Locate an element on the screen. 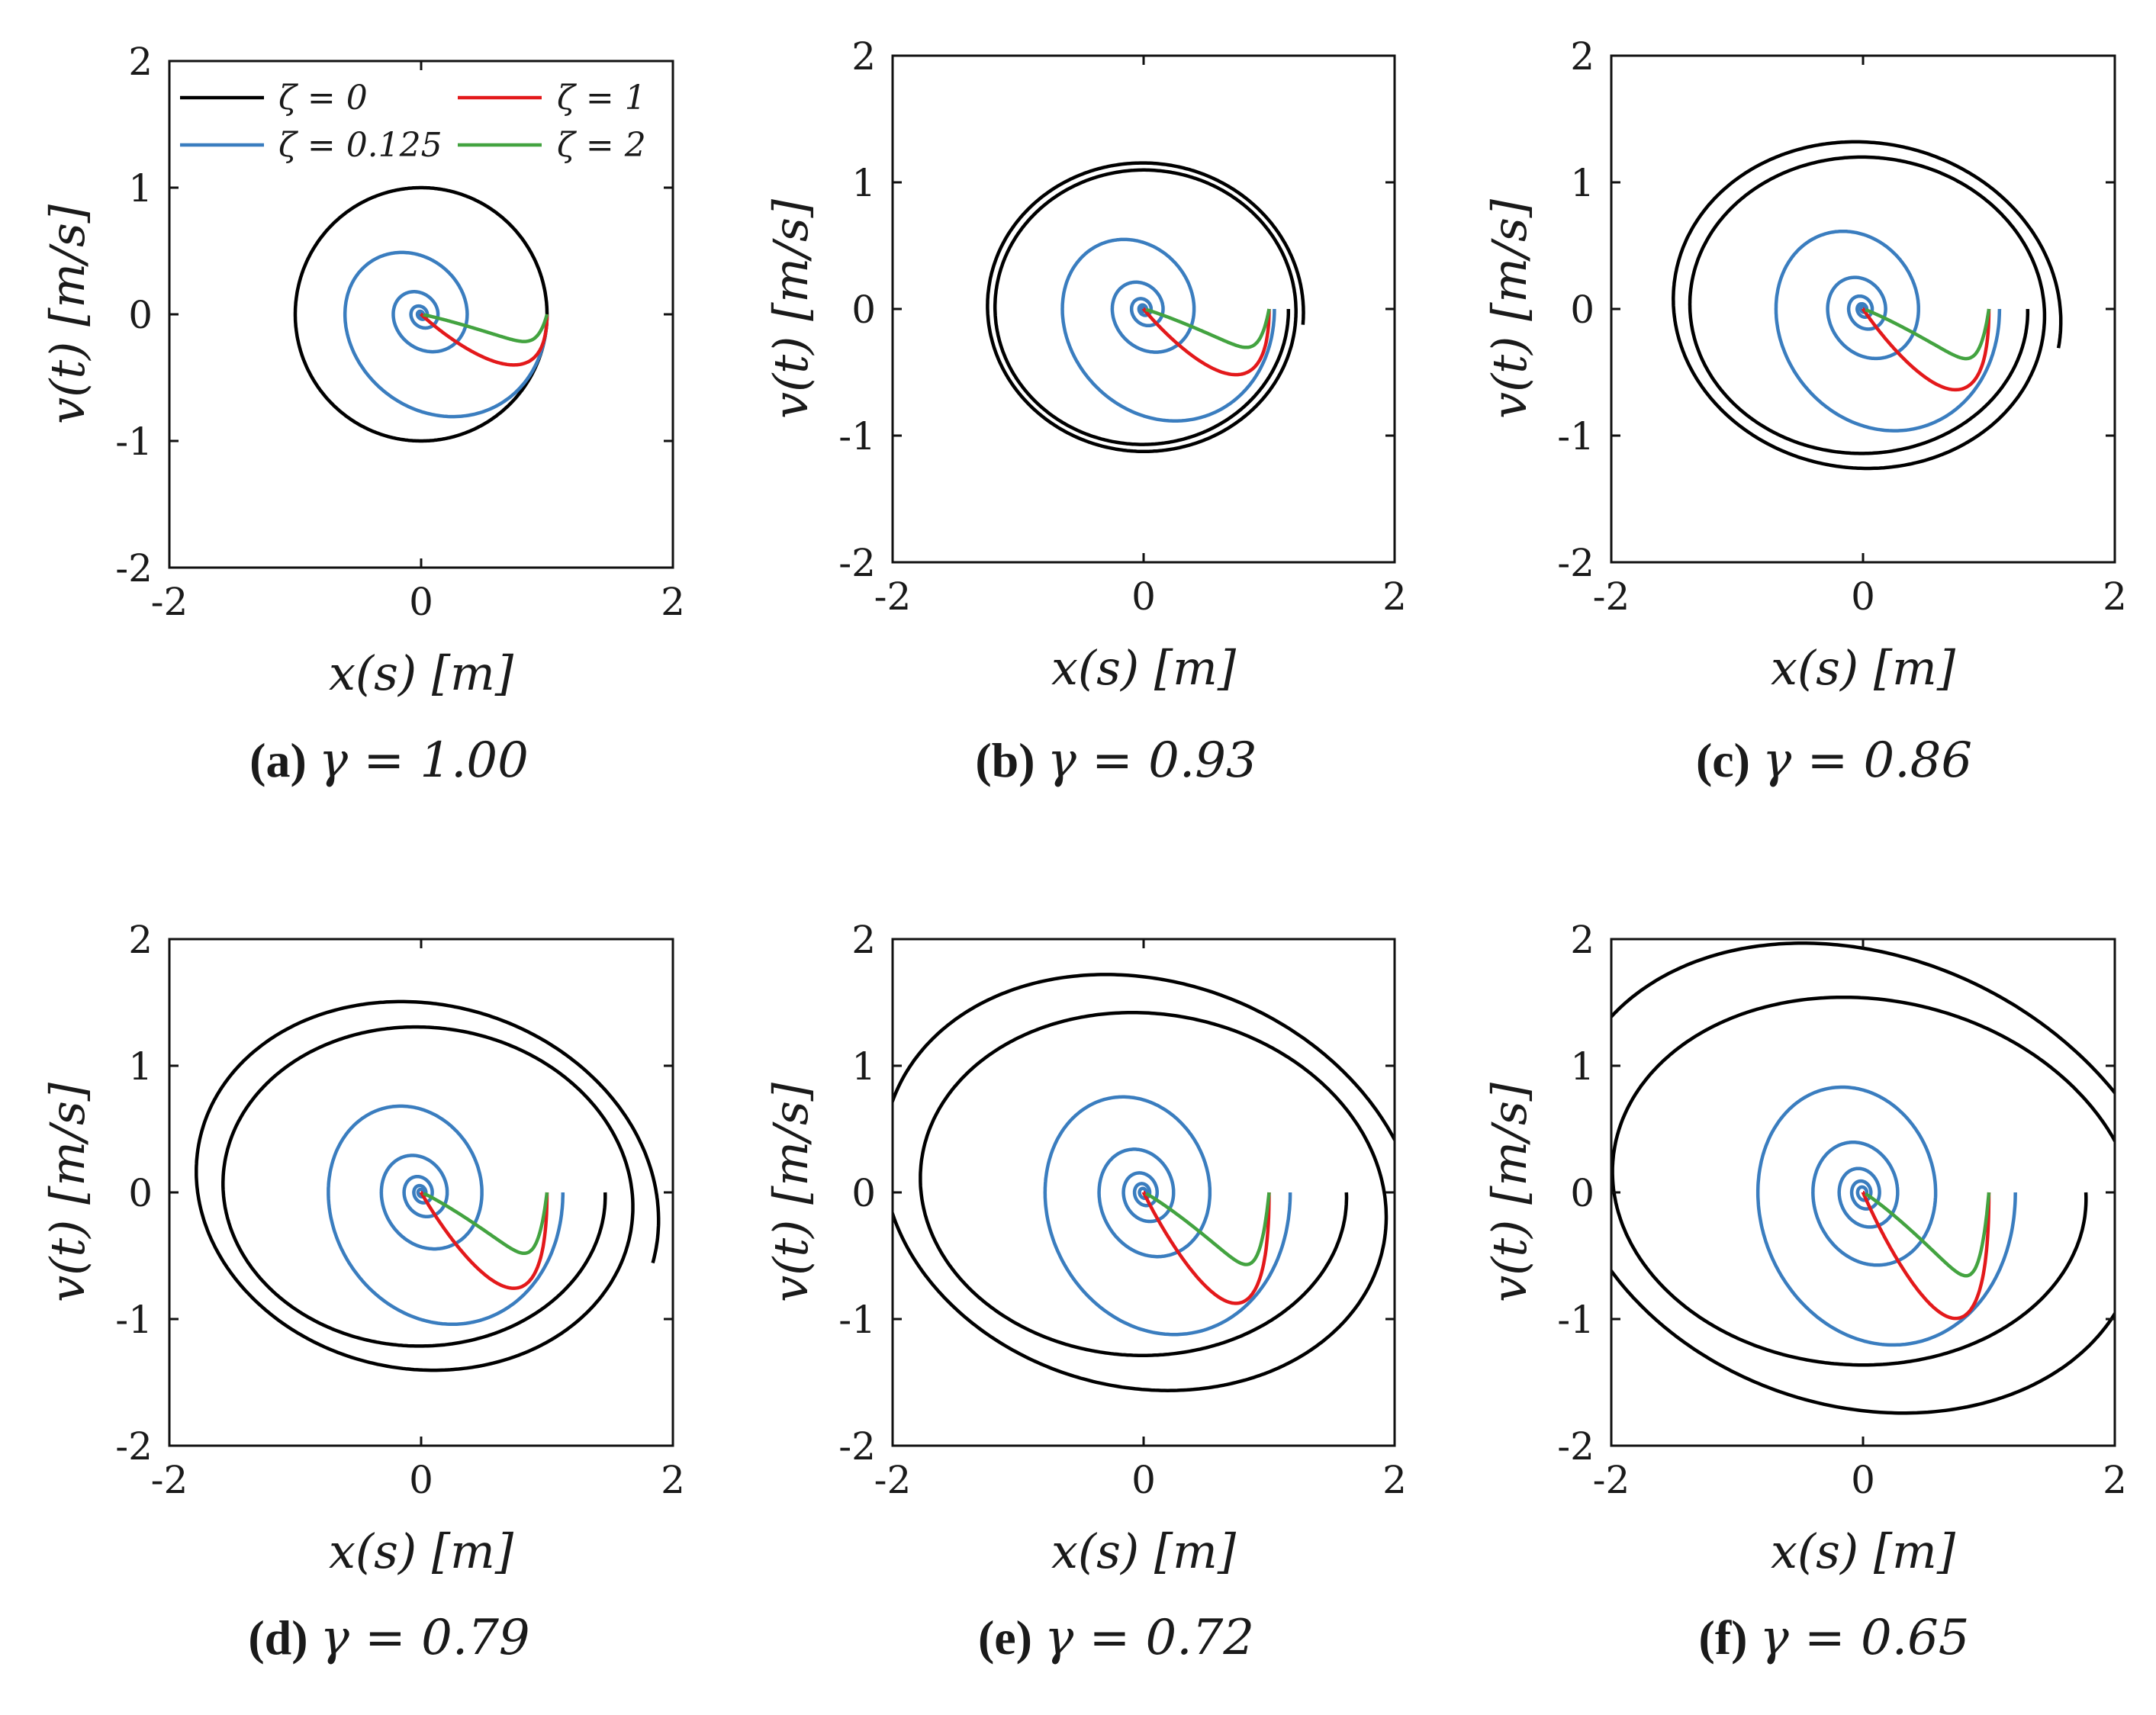 This screenshot has width=2156, height=1715. caption-label: (e) is located at coordinates (1011, 1637).